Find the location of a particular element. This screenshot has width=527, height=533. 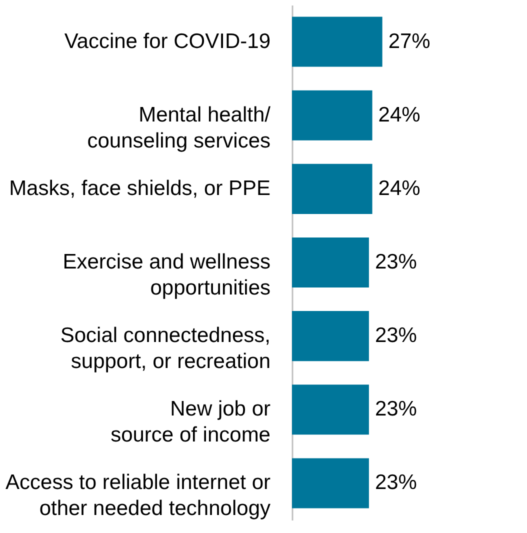

y-tick-label: Vaccine for COVID-19 is located at coordinates (167, 41).